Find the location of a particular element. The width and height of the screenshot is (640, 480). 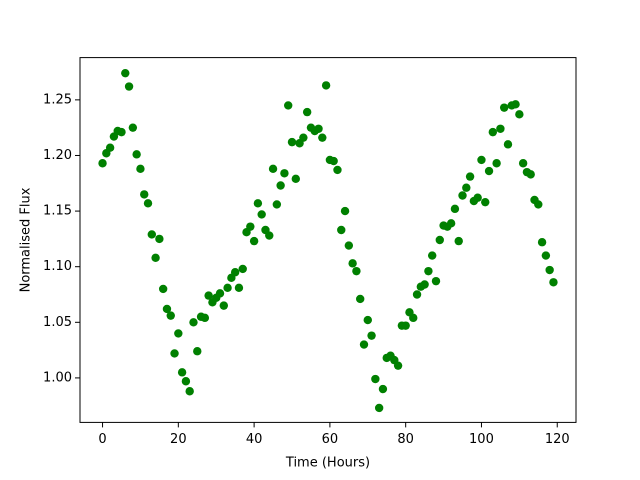

y-tick-label: 1.00 is located at coordinates (57, 377).